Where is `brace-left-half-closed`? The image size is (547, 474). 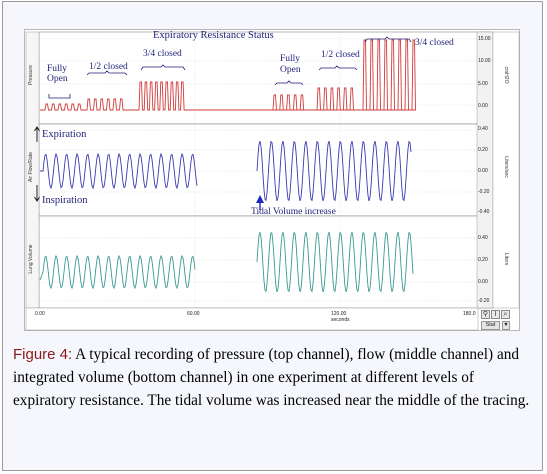
brace-left-half-closed is located at coordinates (107, 73).